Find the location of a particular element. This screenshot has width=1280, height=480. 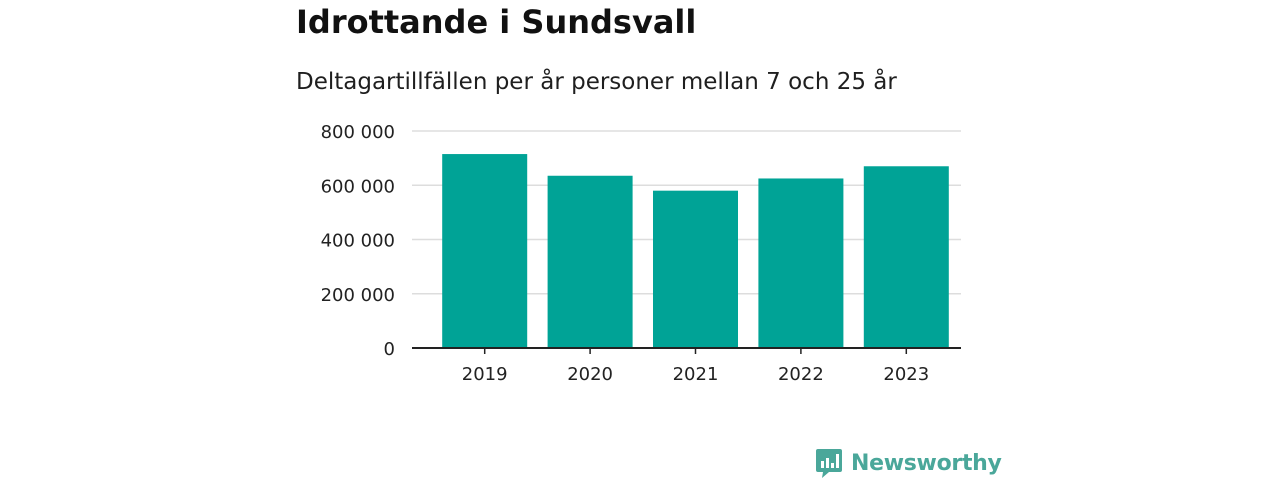

bar-2021 is located at coordinates (695, 269).